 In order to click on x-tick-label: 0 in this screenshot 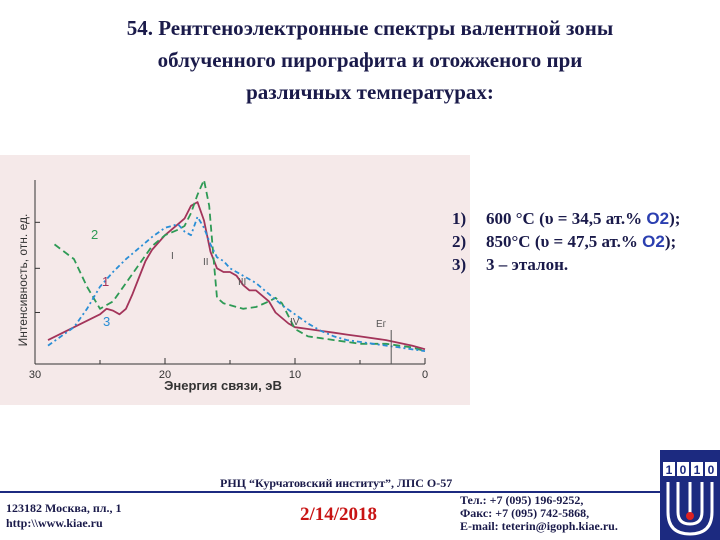, I will do `click(425, 375)`.